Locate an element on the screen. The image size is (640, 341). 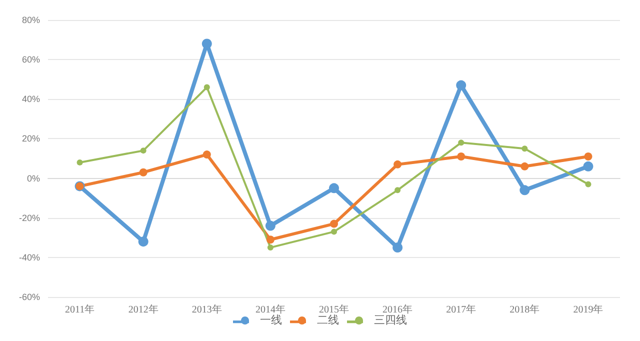
y-tick-label: 40% is located at coordinates (31, 99).